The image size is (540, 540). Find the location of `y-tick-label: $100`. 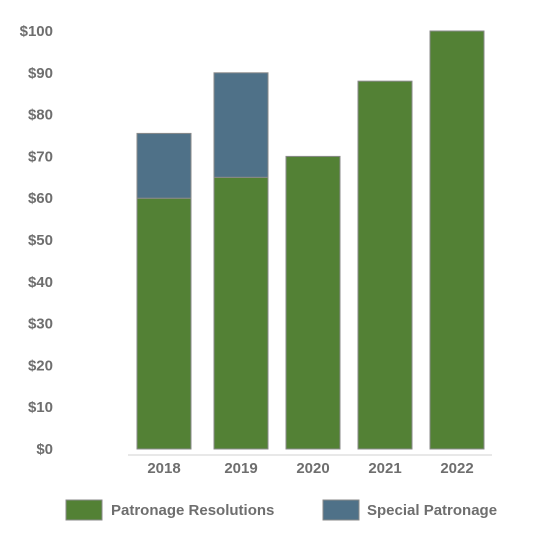

y-tick-label: $100 is located at coordinates (36, 31).